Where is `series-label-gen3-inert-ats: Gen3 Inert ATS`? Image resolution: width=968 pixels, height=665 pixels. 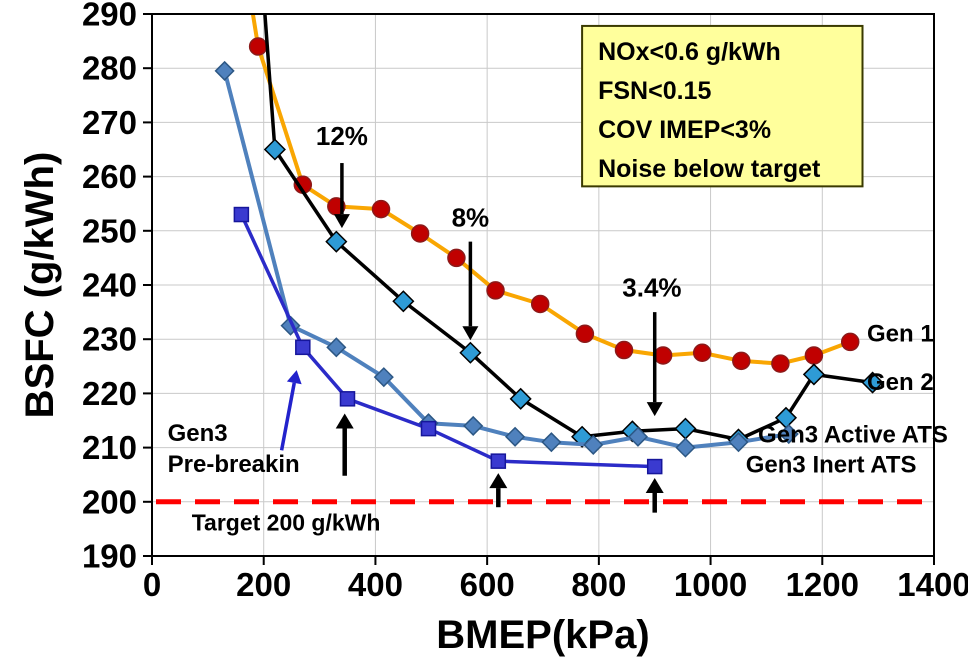 series-label-gen3-inert-ats: Gen3 Inert ATS is located at coordinates (831, 464).